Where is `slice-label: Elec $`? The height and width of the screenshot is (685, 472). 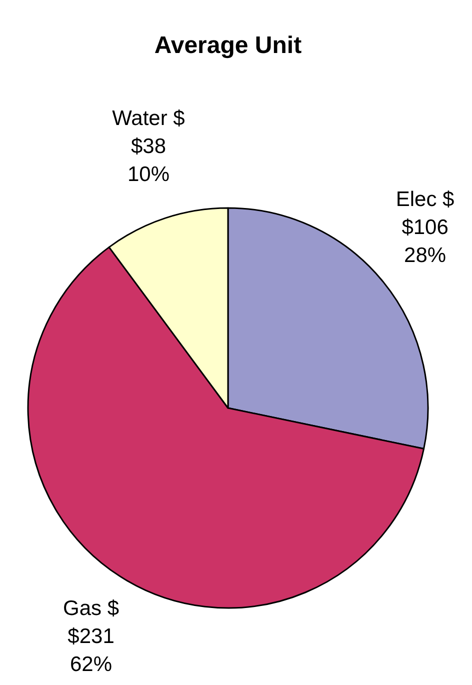 slice-label: Elec $ is located at coordinates (425, 198).